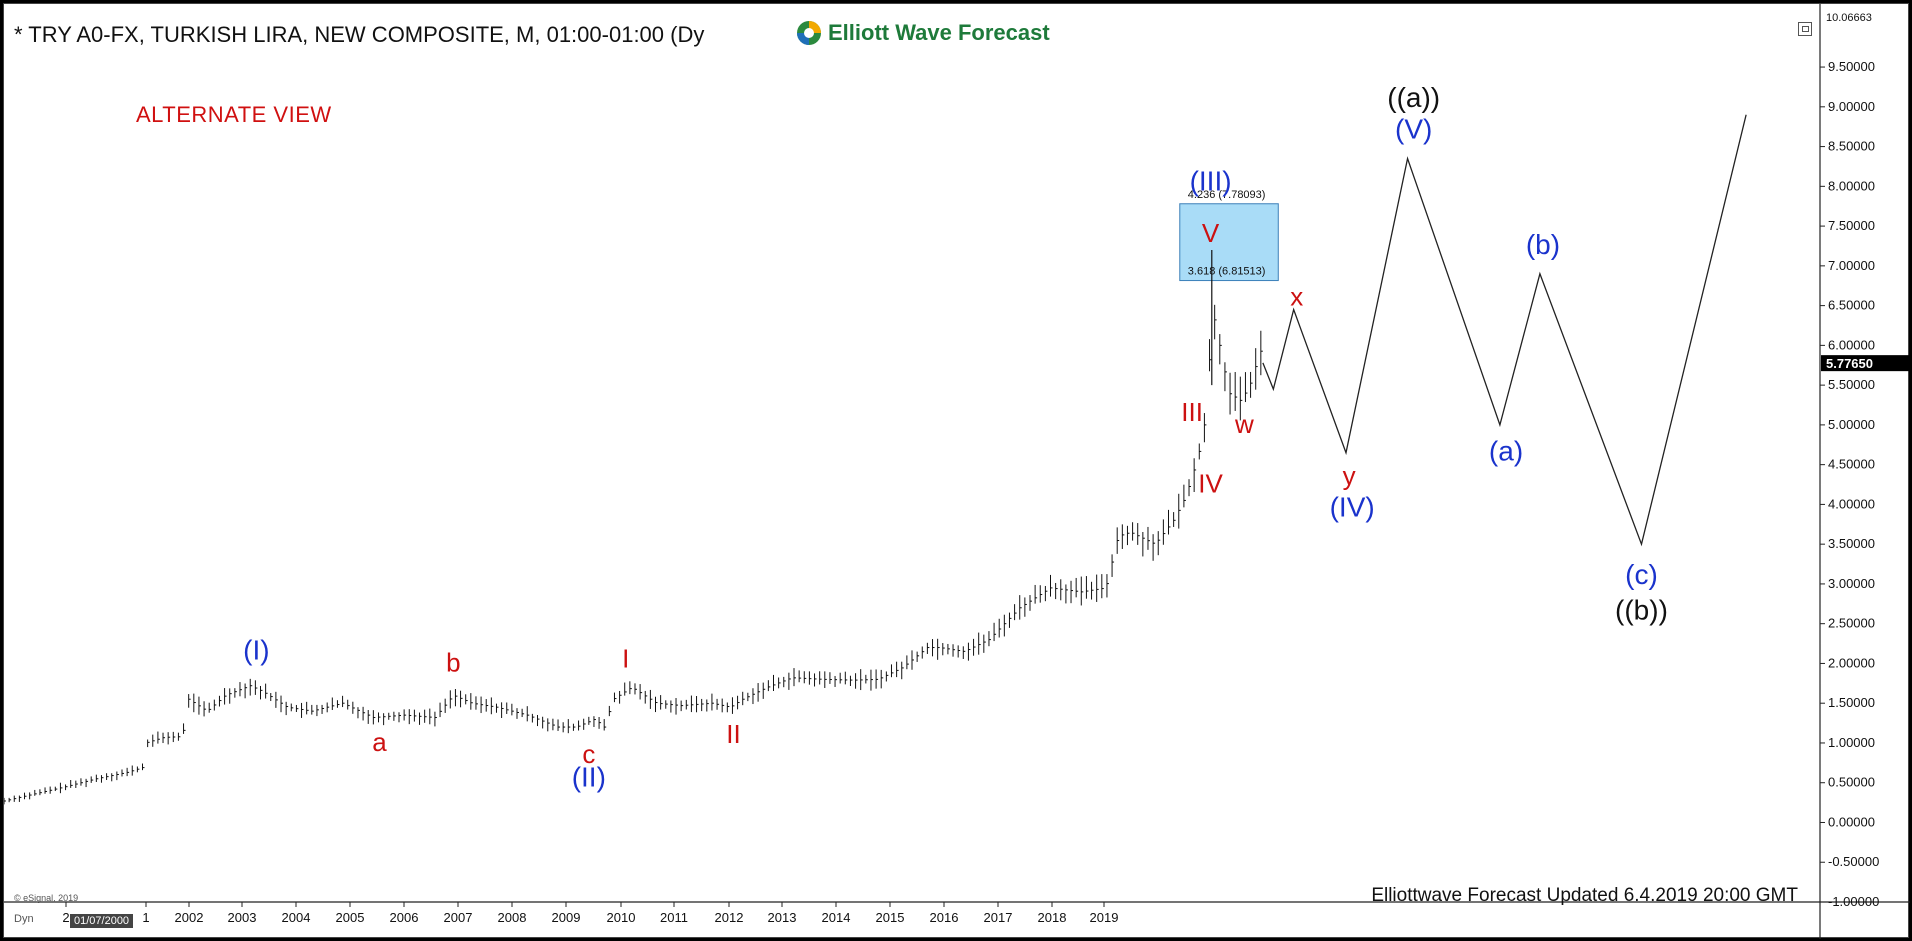  I want to click on x-tick-label: 2008, so click(512, 917).